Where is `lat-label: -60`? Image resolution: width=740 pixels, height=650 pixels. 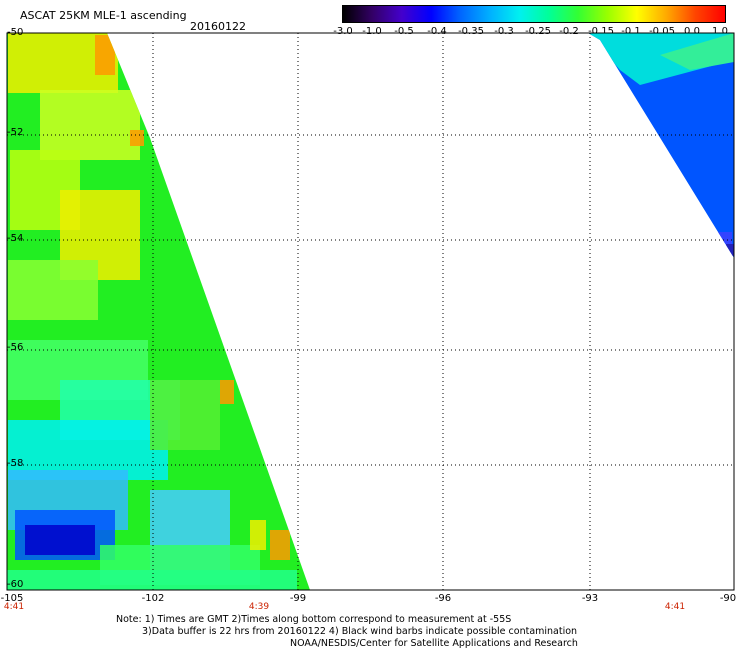 lat-label: -60 is located at coordinates (15, 584).